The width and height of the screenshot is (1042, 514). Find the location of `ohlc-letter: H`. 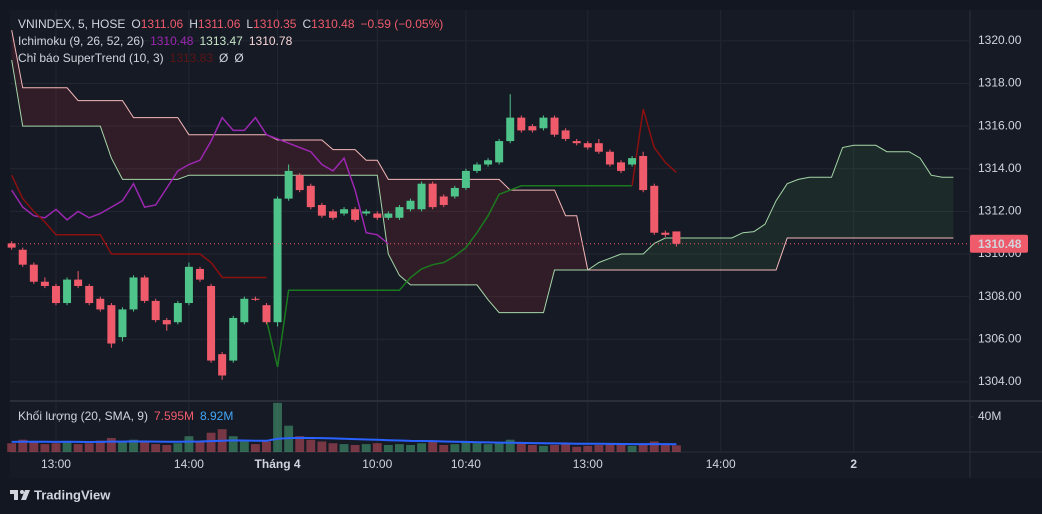

ohlc-letter: H is located at coordinates (193, 24).